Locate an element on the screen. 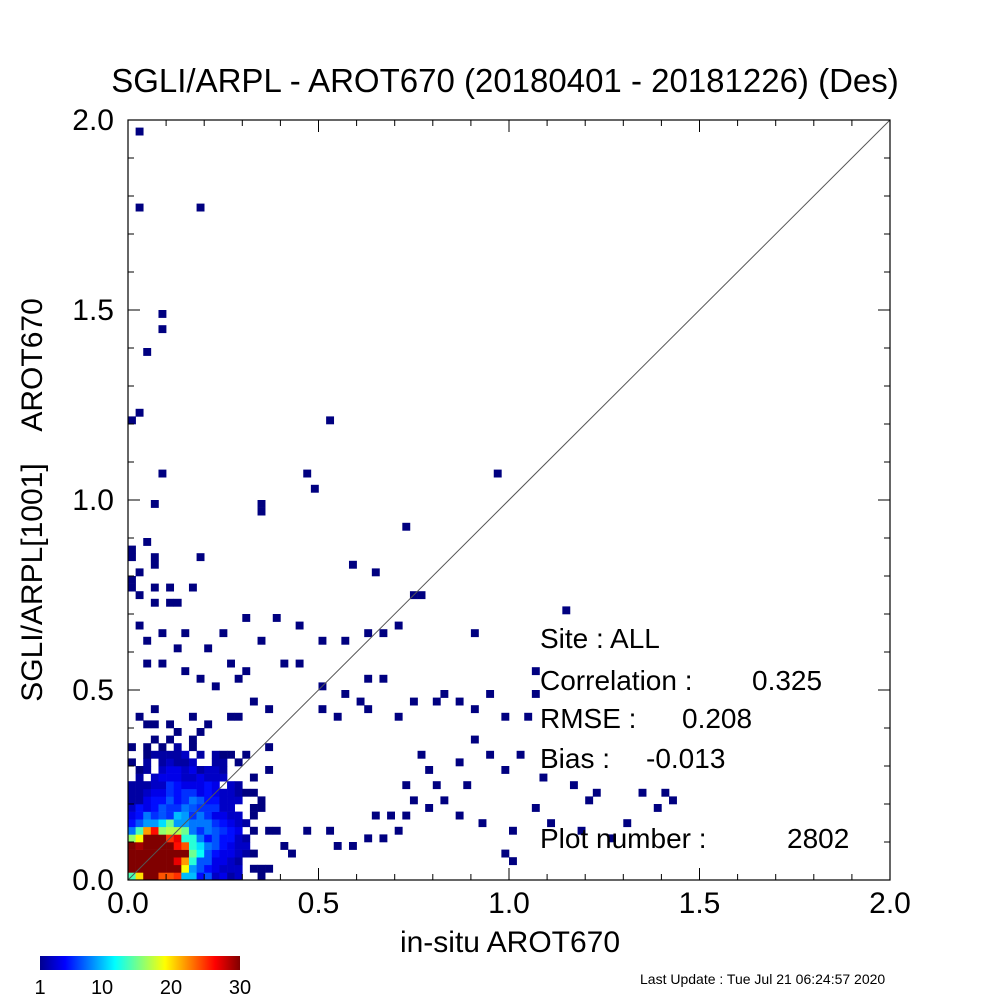  y-tick-label: 1.5 is located at coordinates (93, 310).